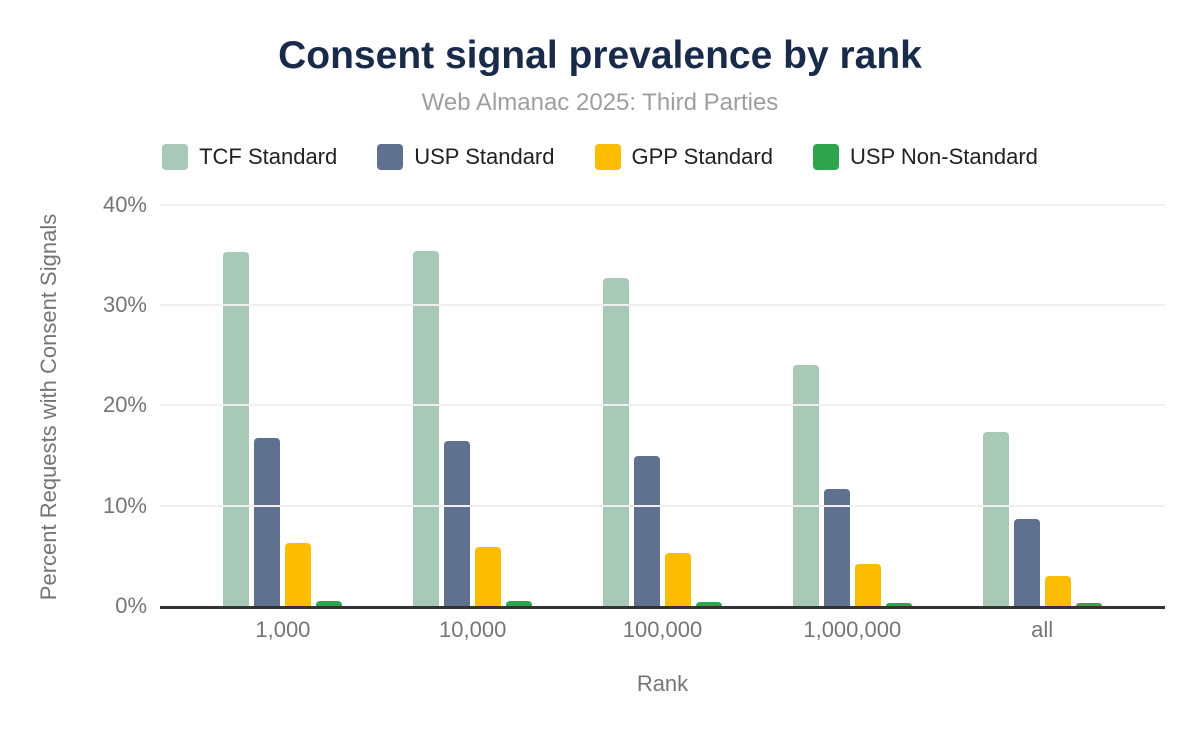 This screenshot has width=1200, height=742. I want to click on x-tick-label: 10,000, so click(473, 629).